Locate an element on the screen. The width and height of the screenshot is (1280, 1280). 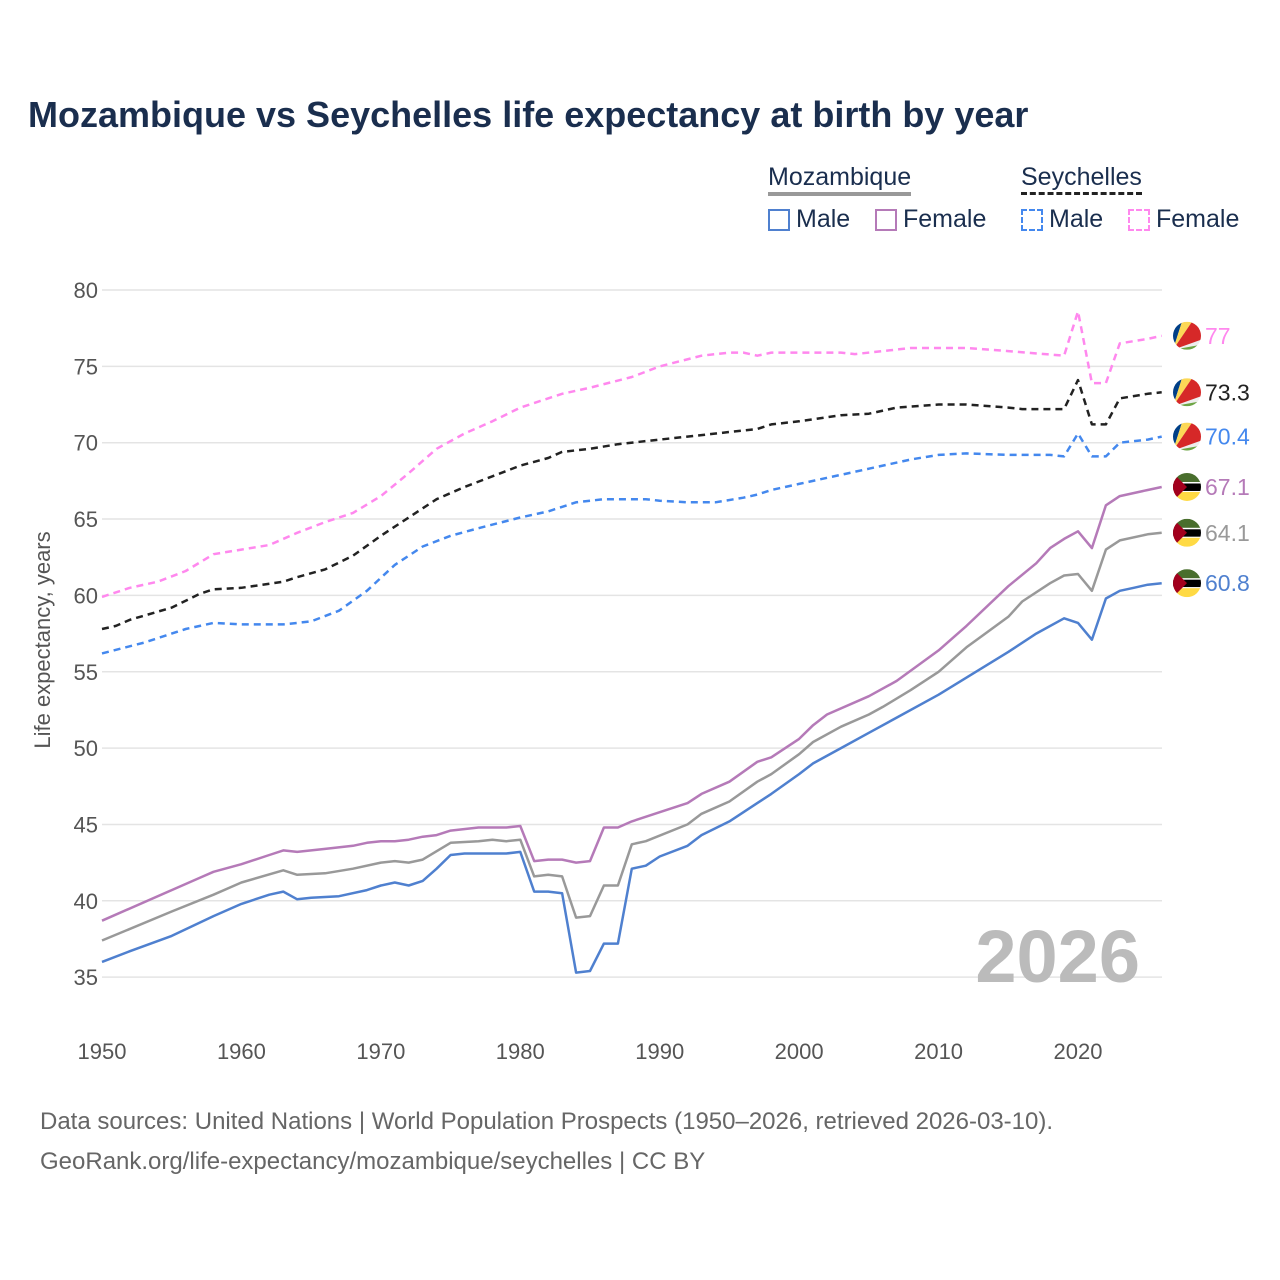
y-tick-label: 50 is located at coordinates (86, 748).